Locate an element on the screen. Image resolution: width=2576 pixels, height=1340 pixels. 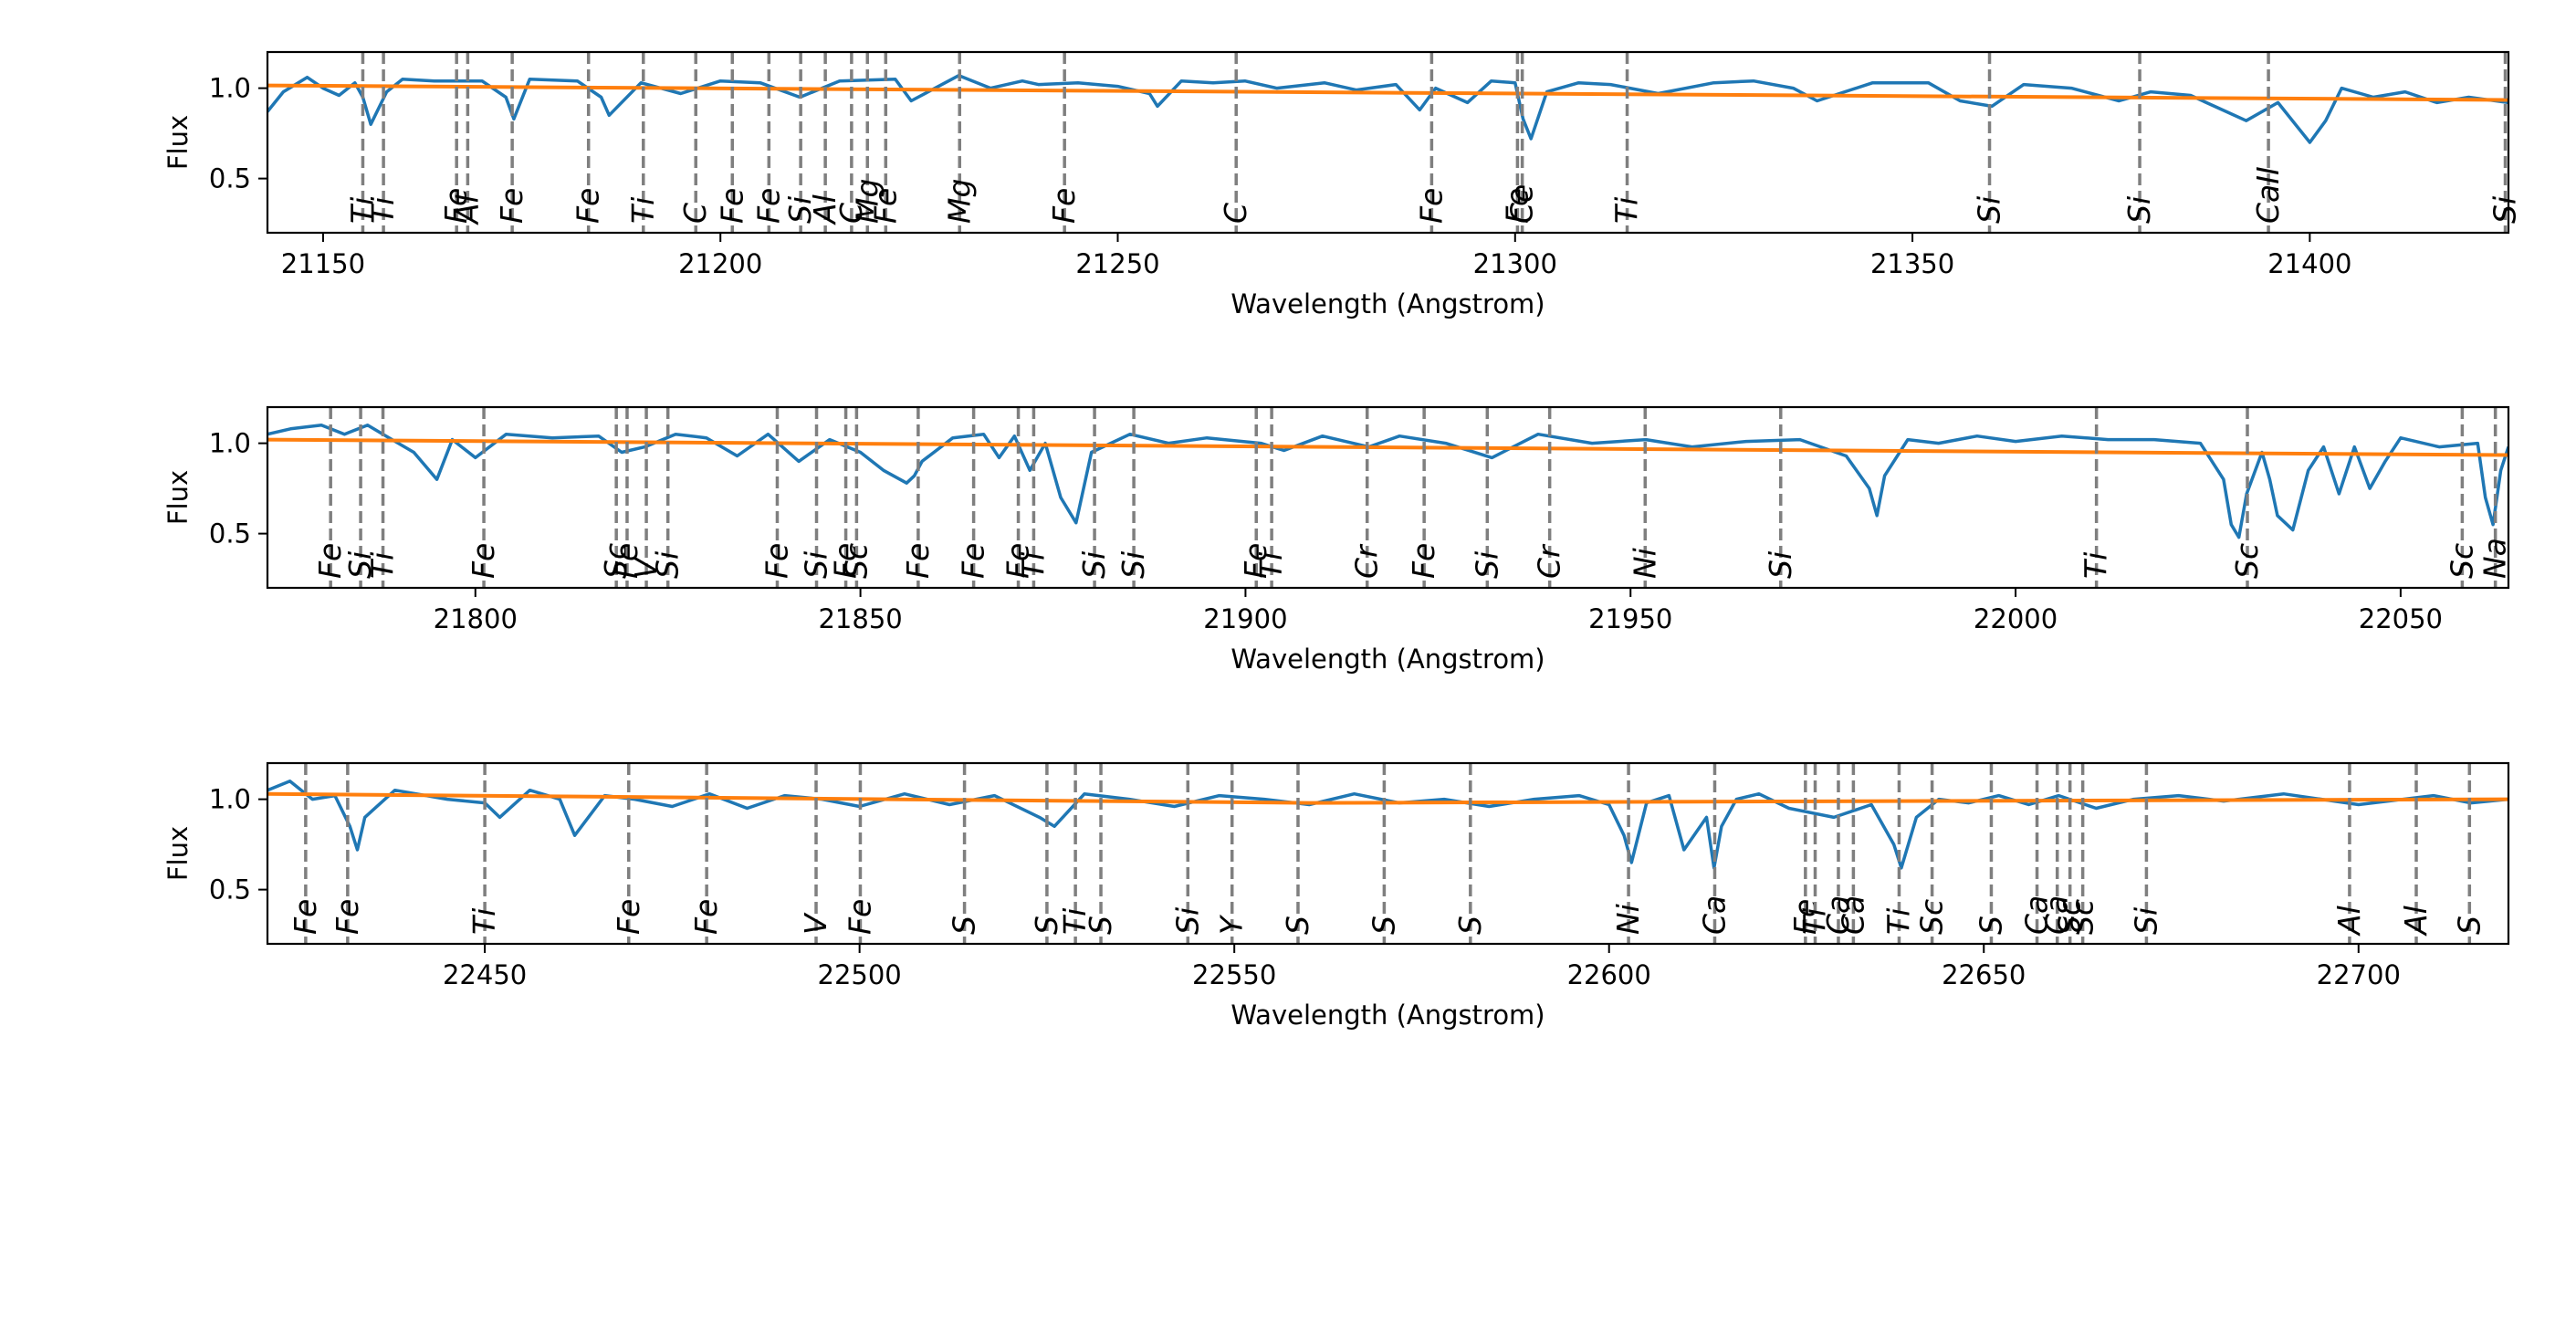
line-marker-label: Mg is located at coordinates (867, 202).